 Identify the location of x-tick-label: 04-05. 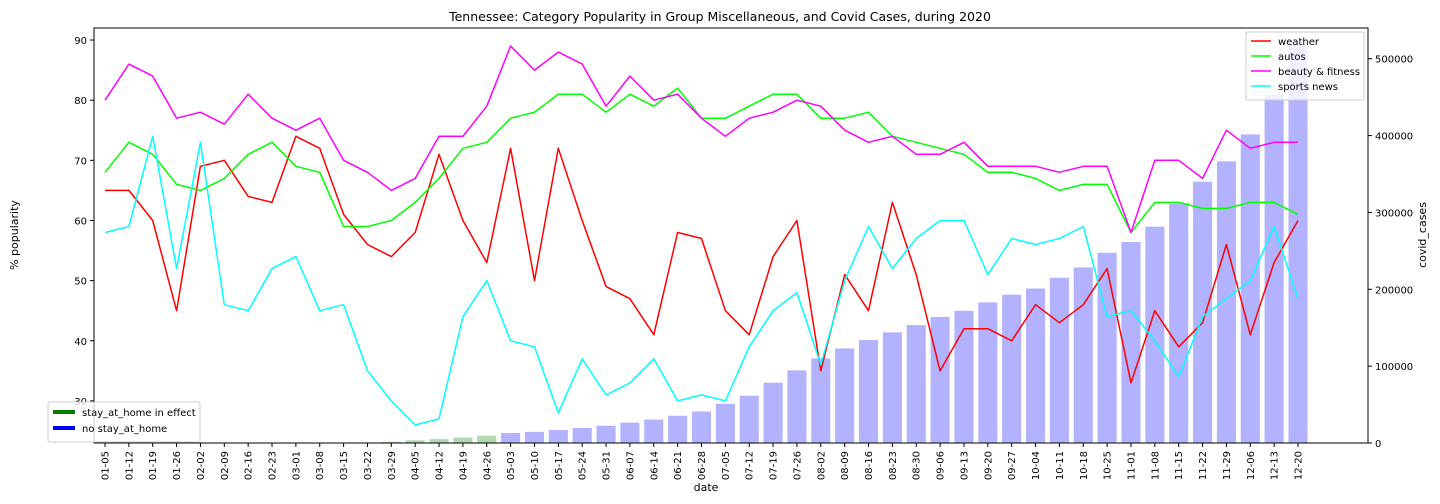
(416, 465).